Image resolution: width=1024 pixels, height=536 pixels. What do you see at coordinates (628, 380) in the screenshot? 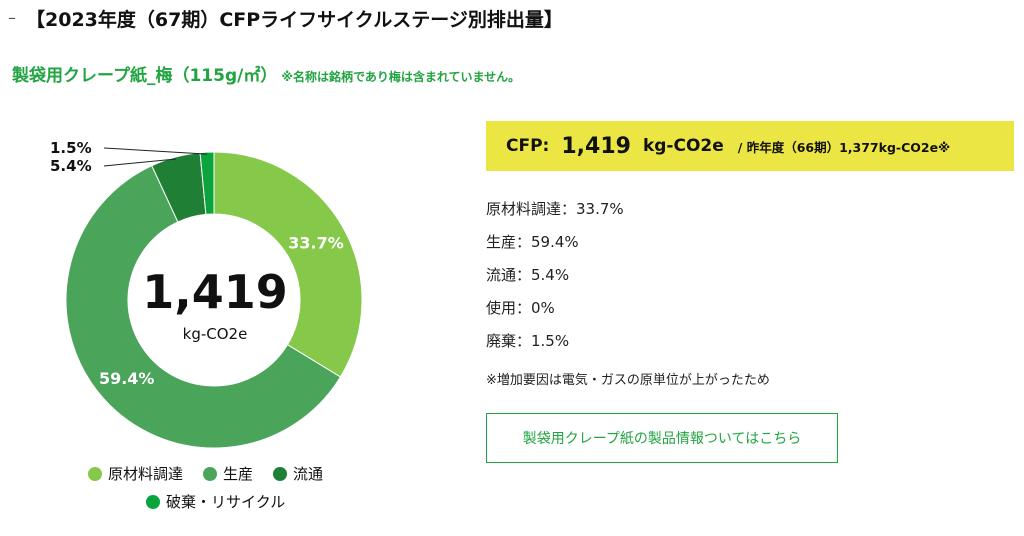
I see `increase-reason-note: ※増加要因は電気・ガスの原単位が上がったため` at bounding box center [628, 380].